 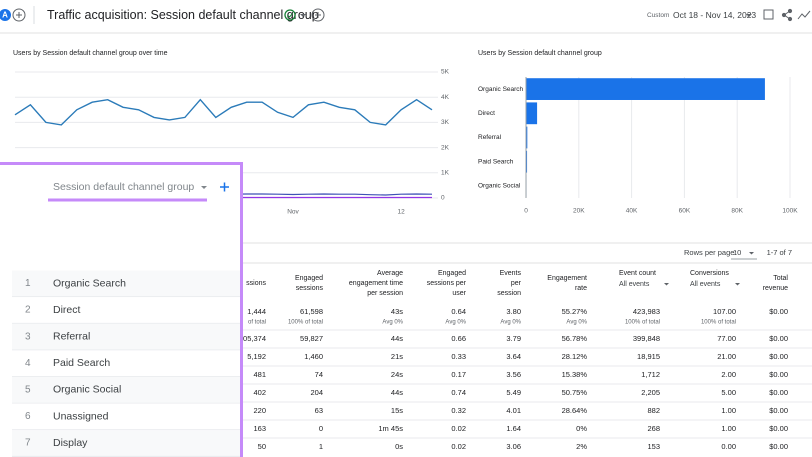 I want to click on bar, so click(x=645, y=89).